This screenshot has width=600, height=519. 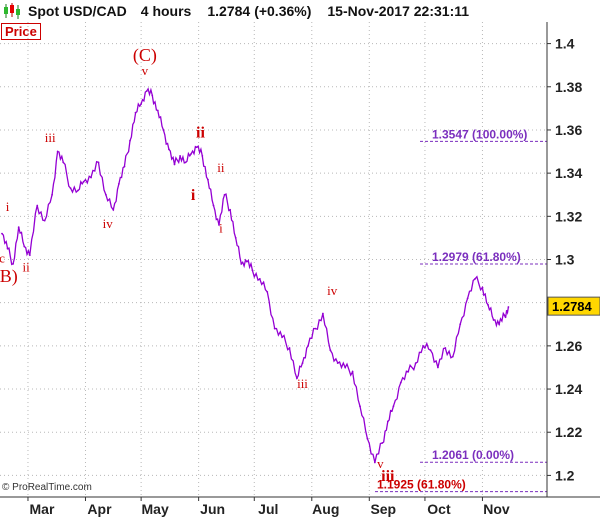 I want to click on x-tick-label: Apr, so click(x=99, y=509).